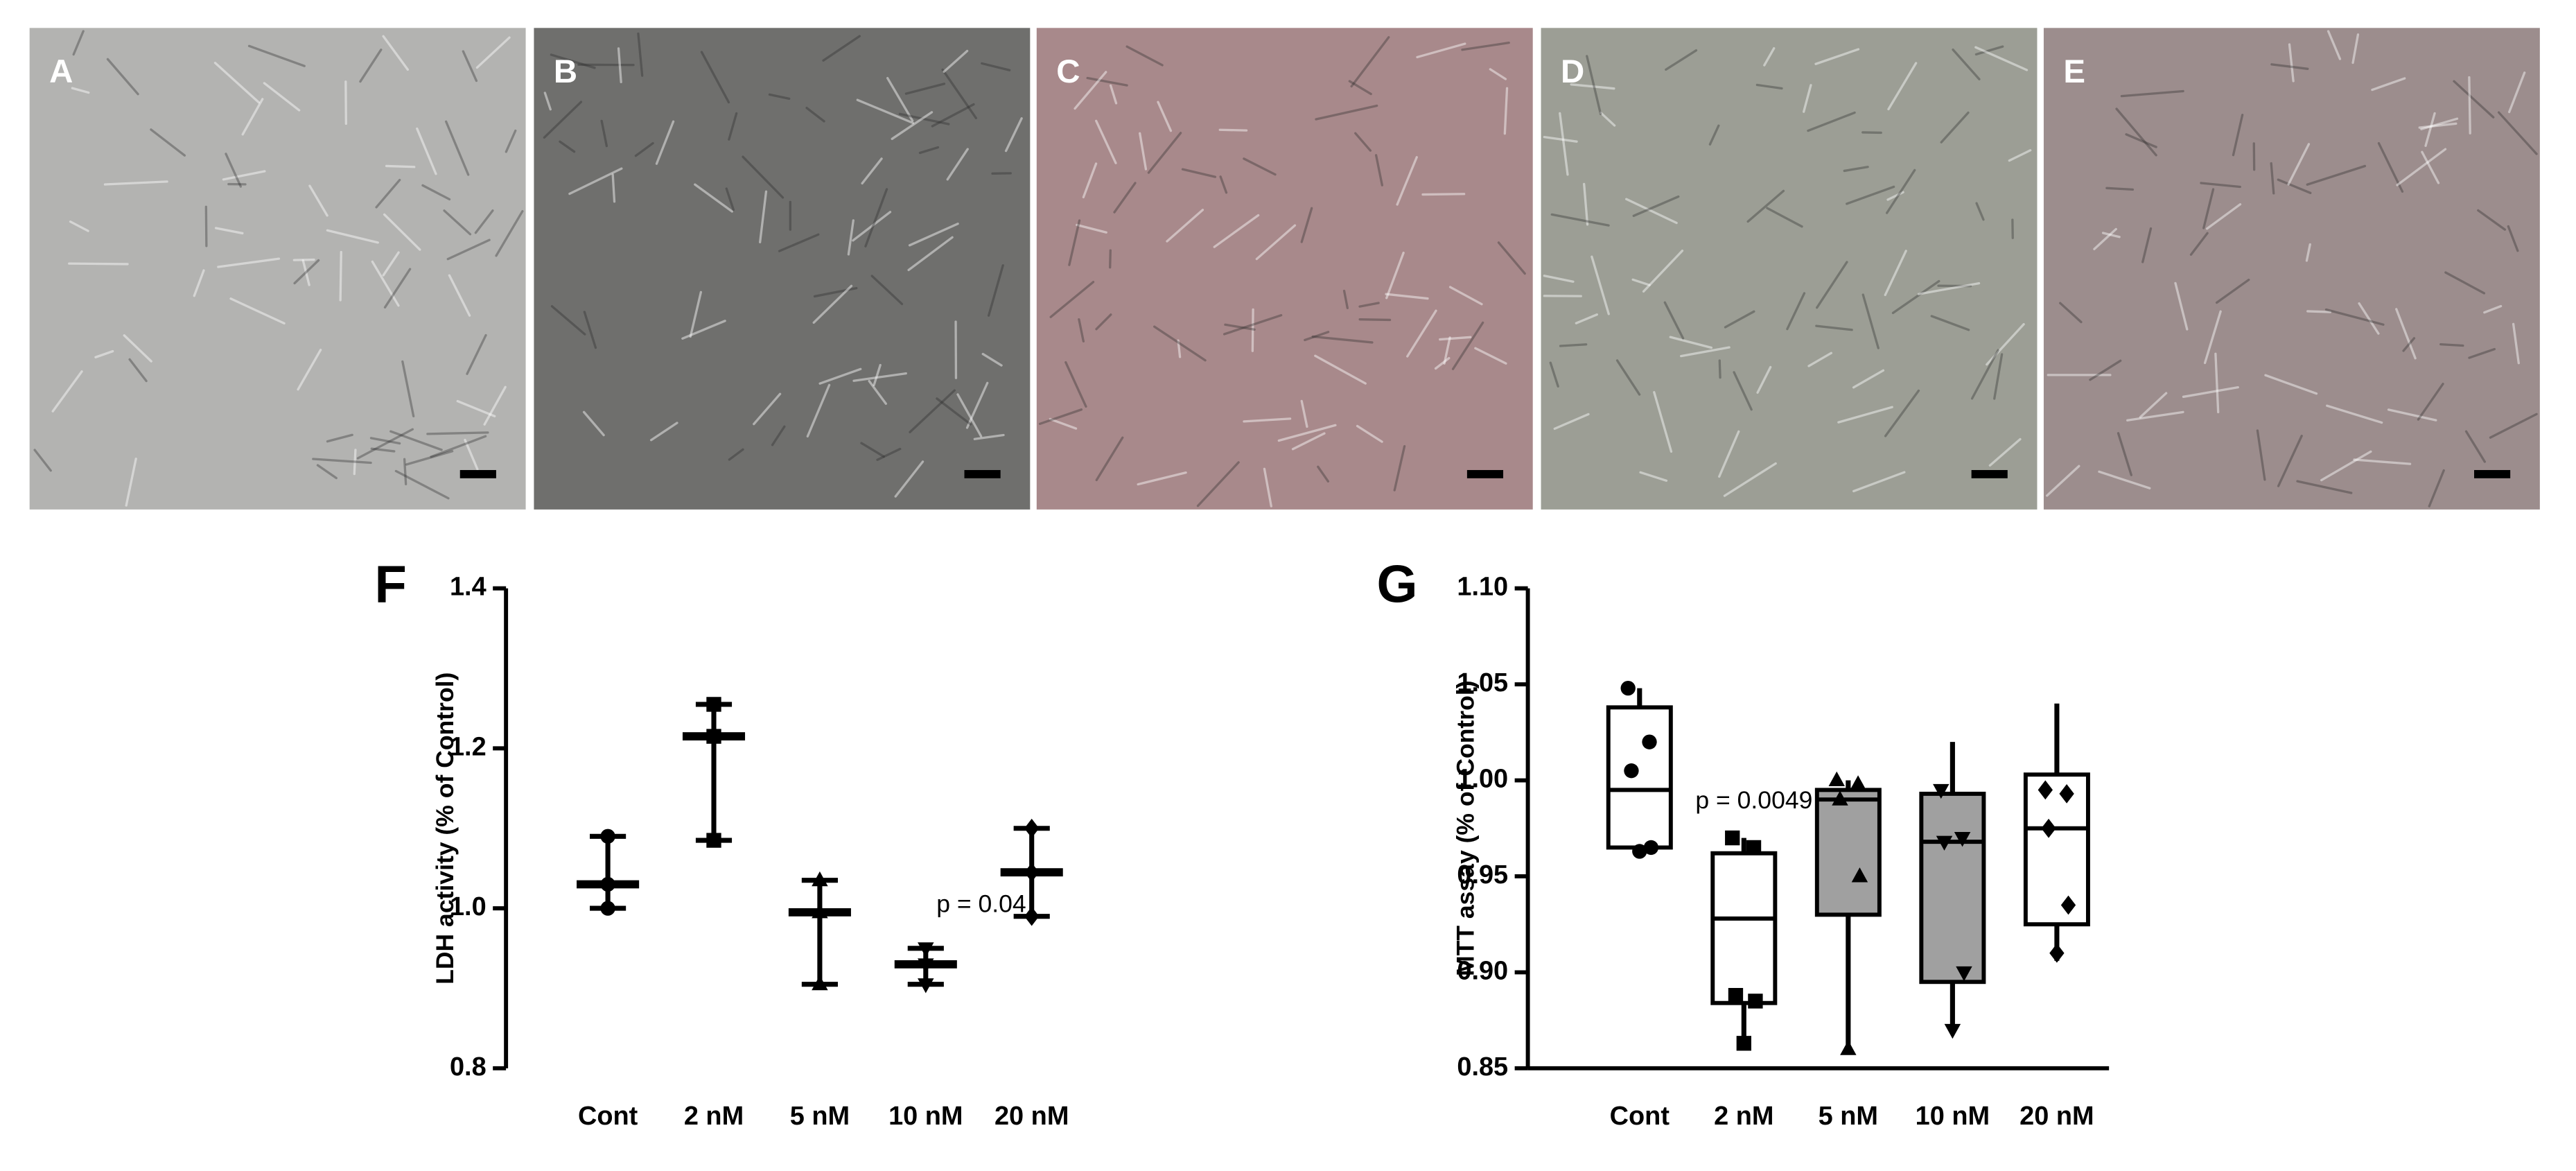  What do you see at coordinates (1640, 1116) in the screenshot?
I see `x-tick-label: Cont` at bounding box center [1640, 1116].